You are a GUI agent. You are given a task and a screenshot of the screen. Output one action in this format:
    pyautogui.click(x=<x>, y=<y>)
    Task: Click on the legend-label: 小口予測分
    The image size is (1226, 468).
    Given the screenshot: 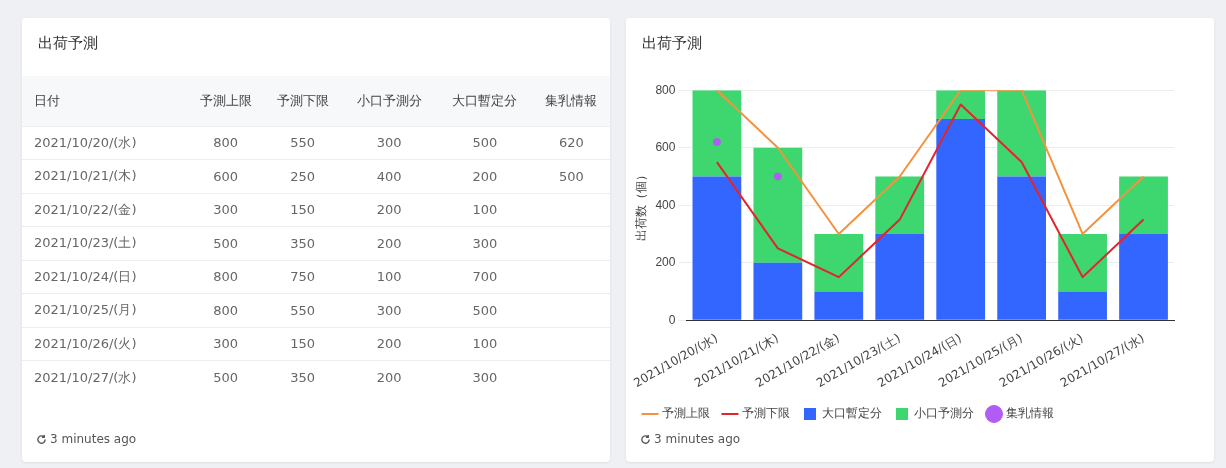 What is the action you would take?
    pyautogui.click(x=944, y=413)
    